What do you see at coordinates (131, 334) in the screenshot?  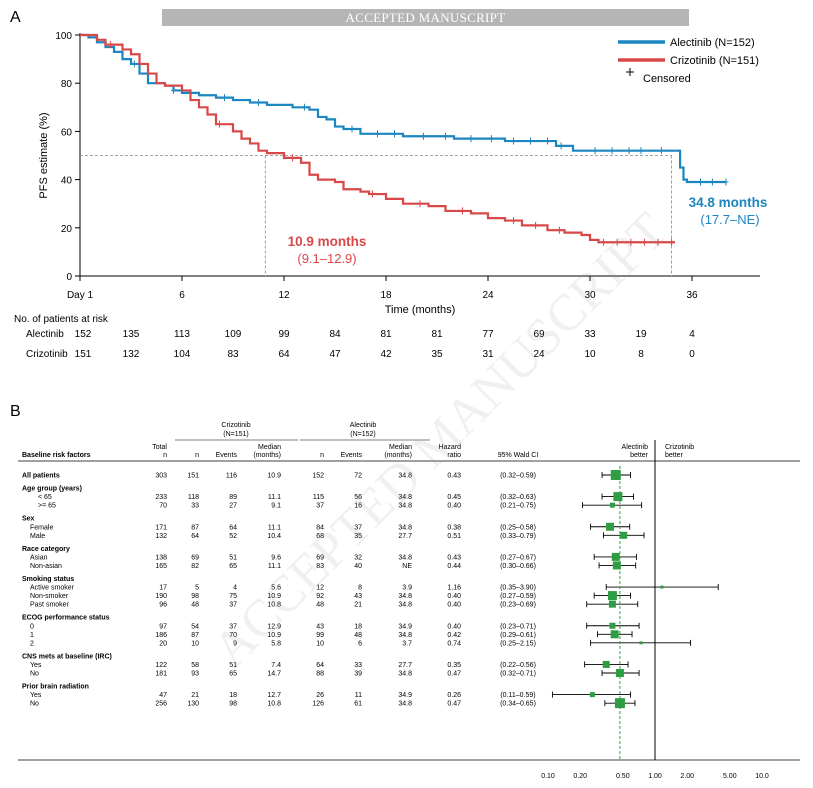 I see `risk-count: 135` at bounding box center [131, 334].